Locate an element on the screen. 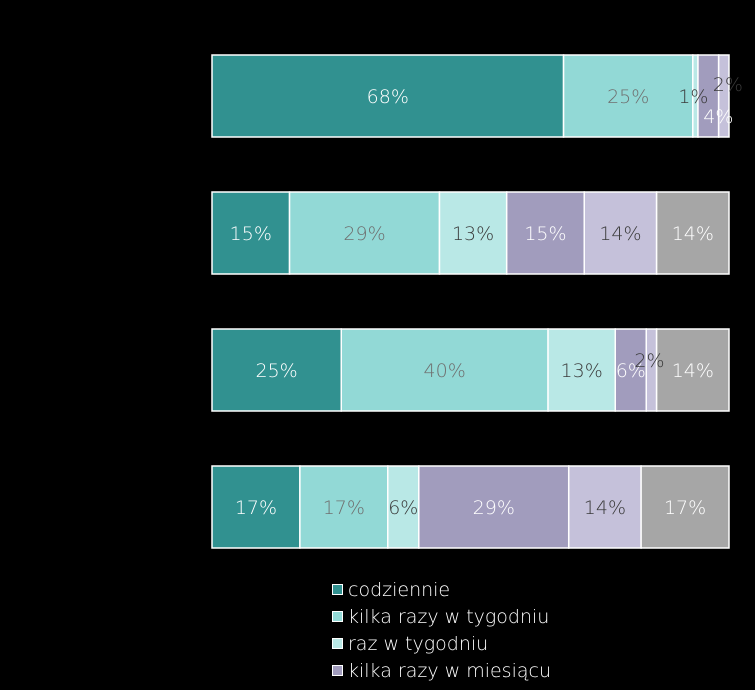  legend-item: codziennie is located at coordinates (542, 589).